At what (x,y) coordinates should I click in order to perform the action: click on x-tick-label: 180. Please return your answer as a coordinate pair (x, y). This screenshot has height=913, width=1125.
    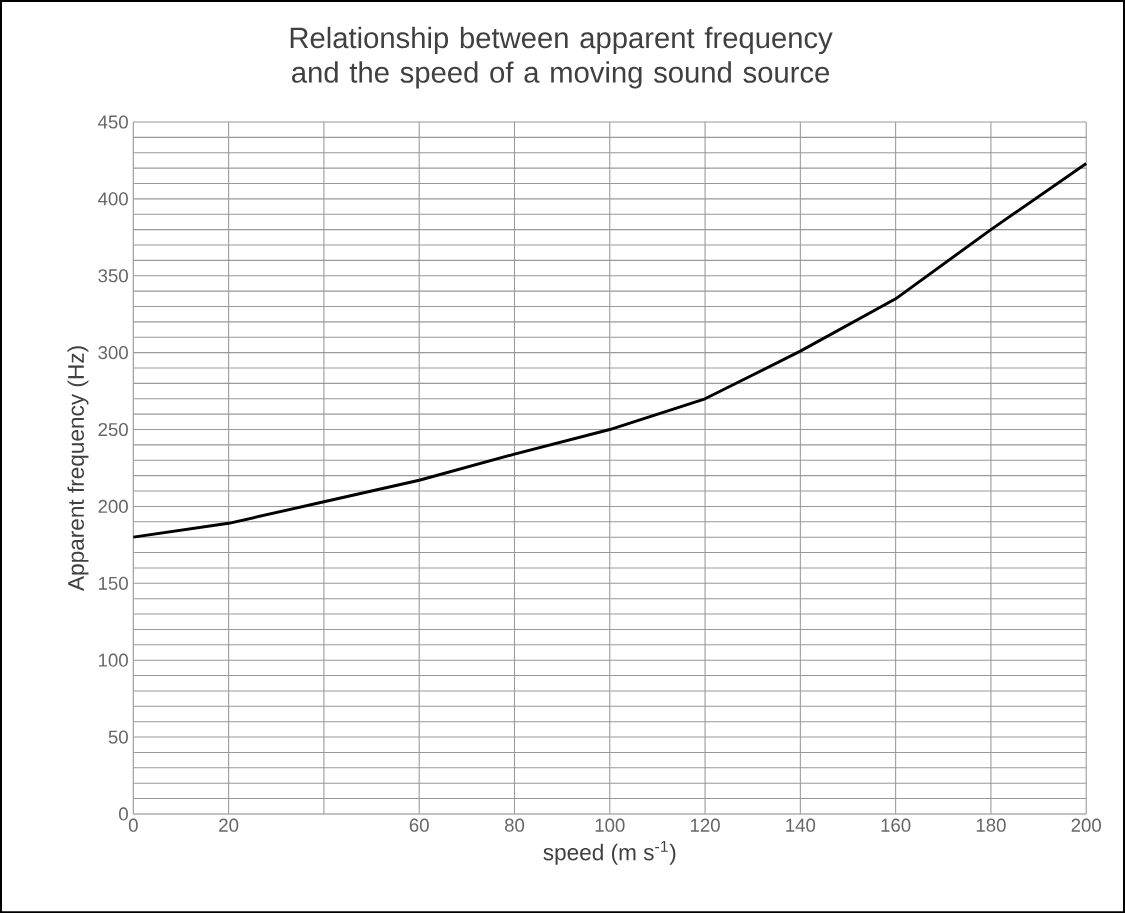
    Looking at the image, I should click on (991, 825).